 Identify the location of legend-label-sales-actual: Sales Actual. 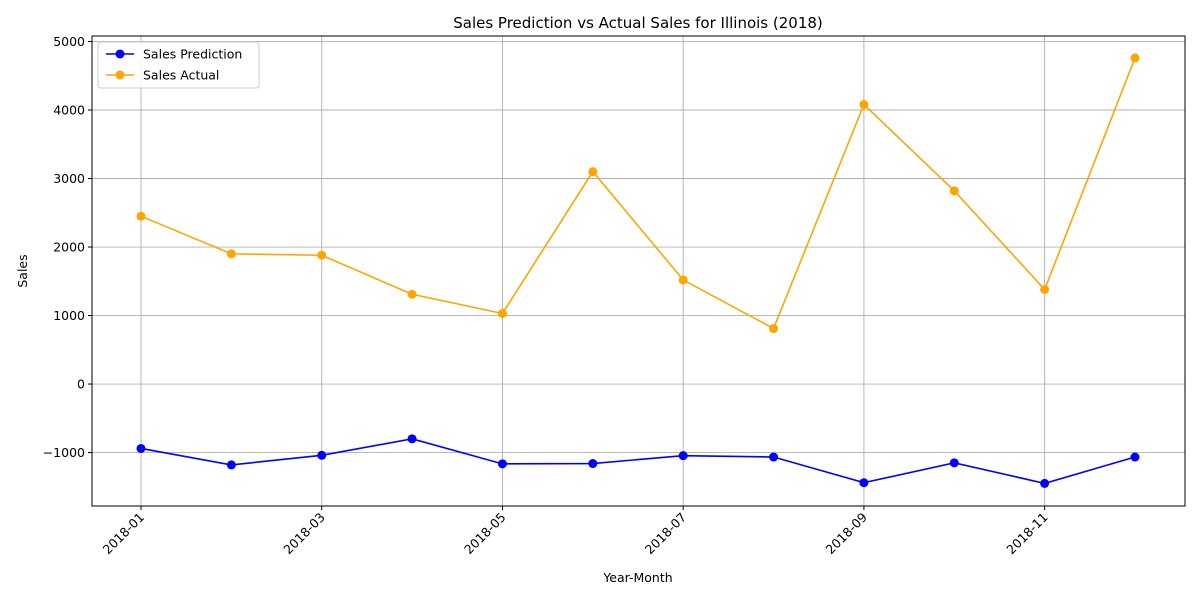
(181, 75).